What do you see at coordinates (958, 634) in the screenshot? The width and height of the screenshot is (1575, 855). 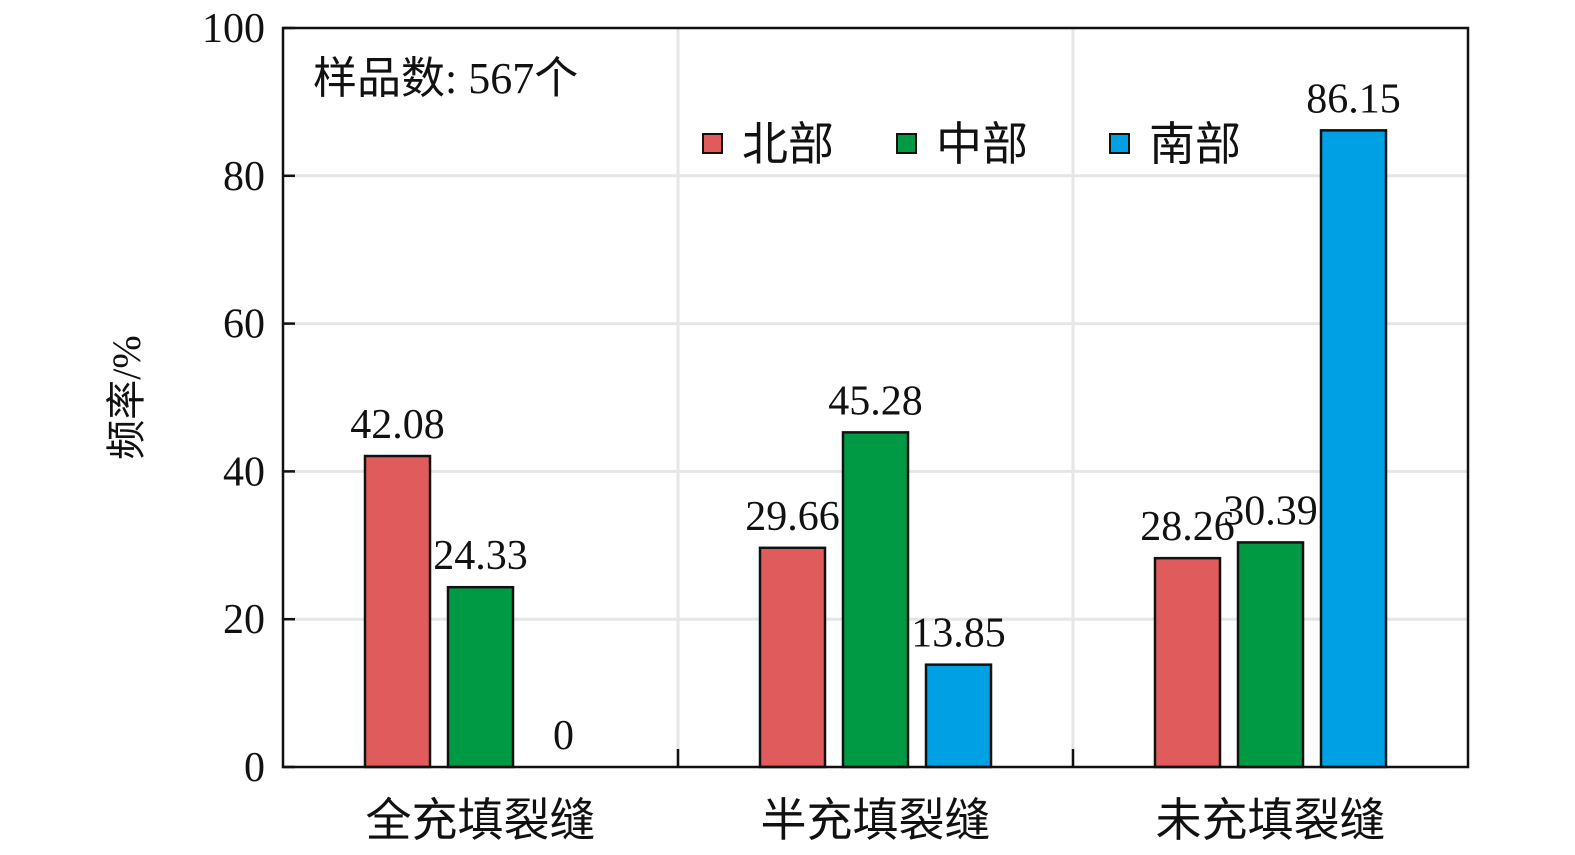 I see `data-label-1-2: 13.85` at bounding box center [958, 634].